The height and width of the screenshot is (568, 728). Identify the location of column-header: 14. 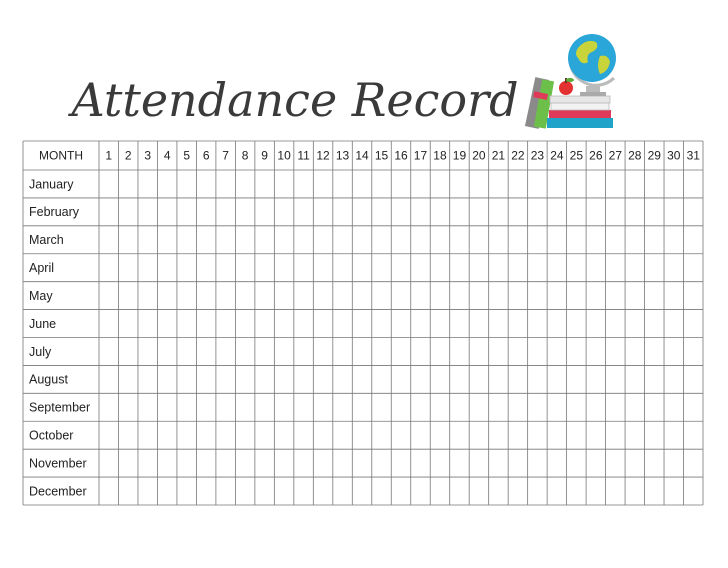
(362, 156).